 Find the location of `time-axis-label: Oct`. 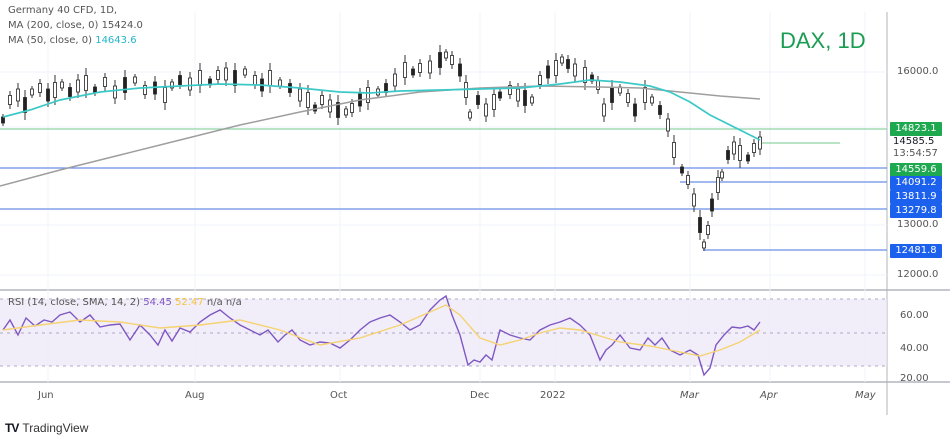

time-axis-label: Oct is located at coordinates (339, 395).